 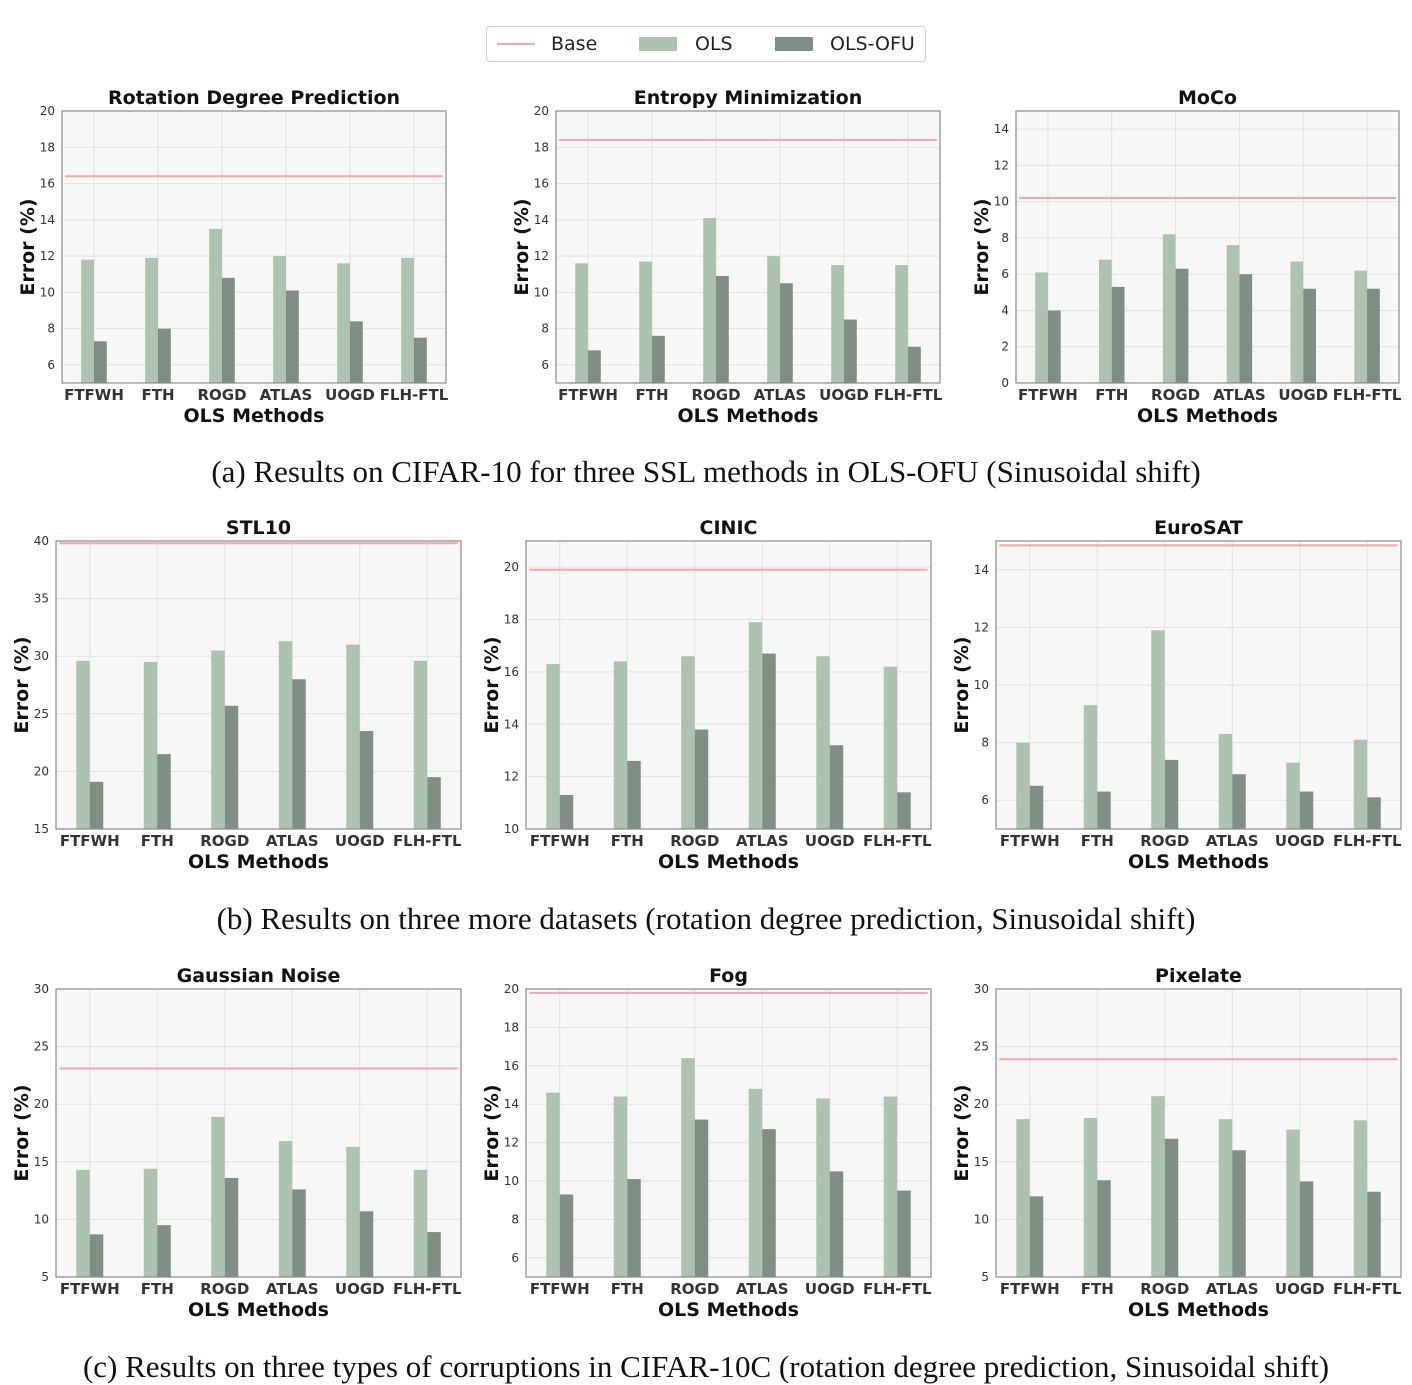 What do you see at coordinates (41, 541) in the screenshot?
I see `y-tick-label: 40` at bounding box center [41, 541].